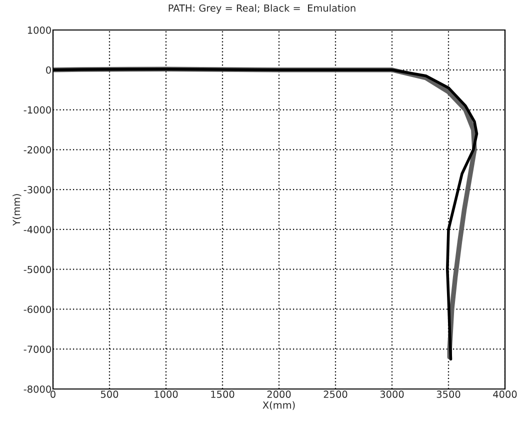 This screenshot has width=524, height=422. Describe the element at coordinates (39, 30) in the screenshot. I see `y-tick-label: 1000` at that location.